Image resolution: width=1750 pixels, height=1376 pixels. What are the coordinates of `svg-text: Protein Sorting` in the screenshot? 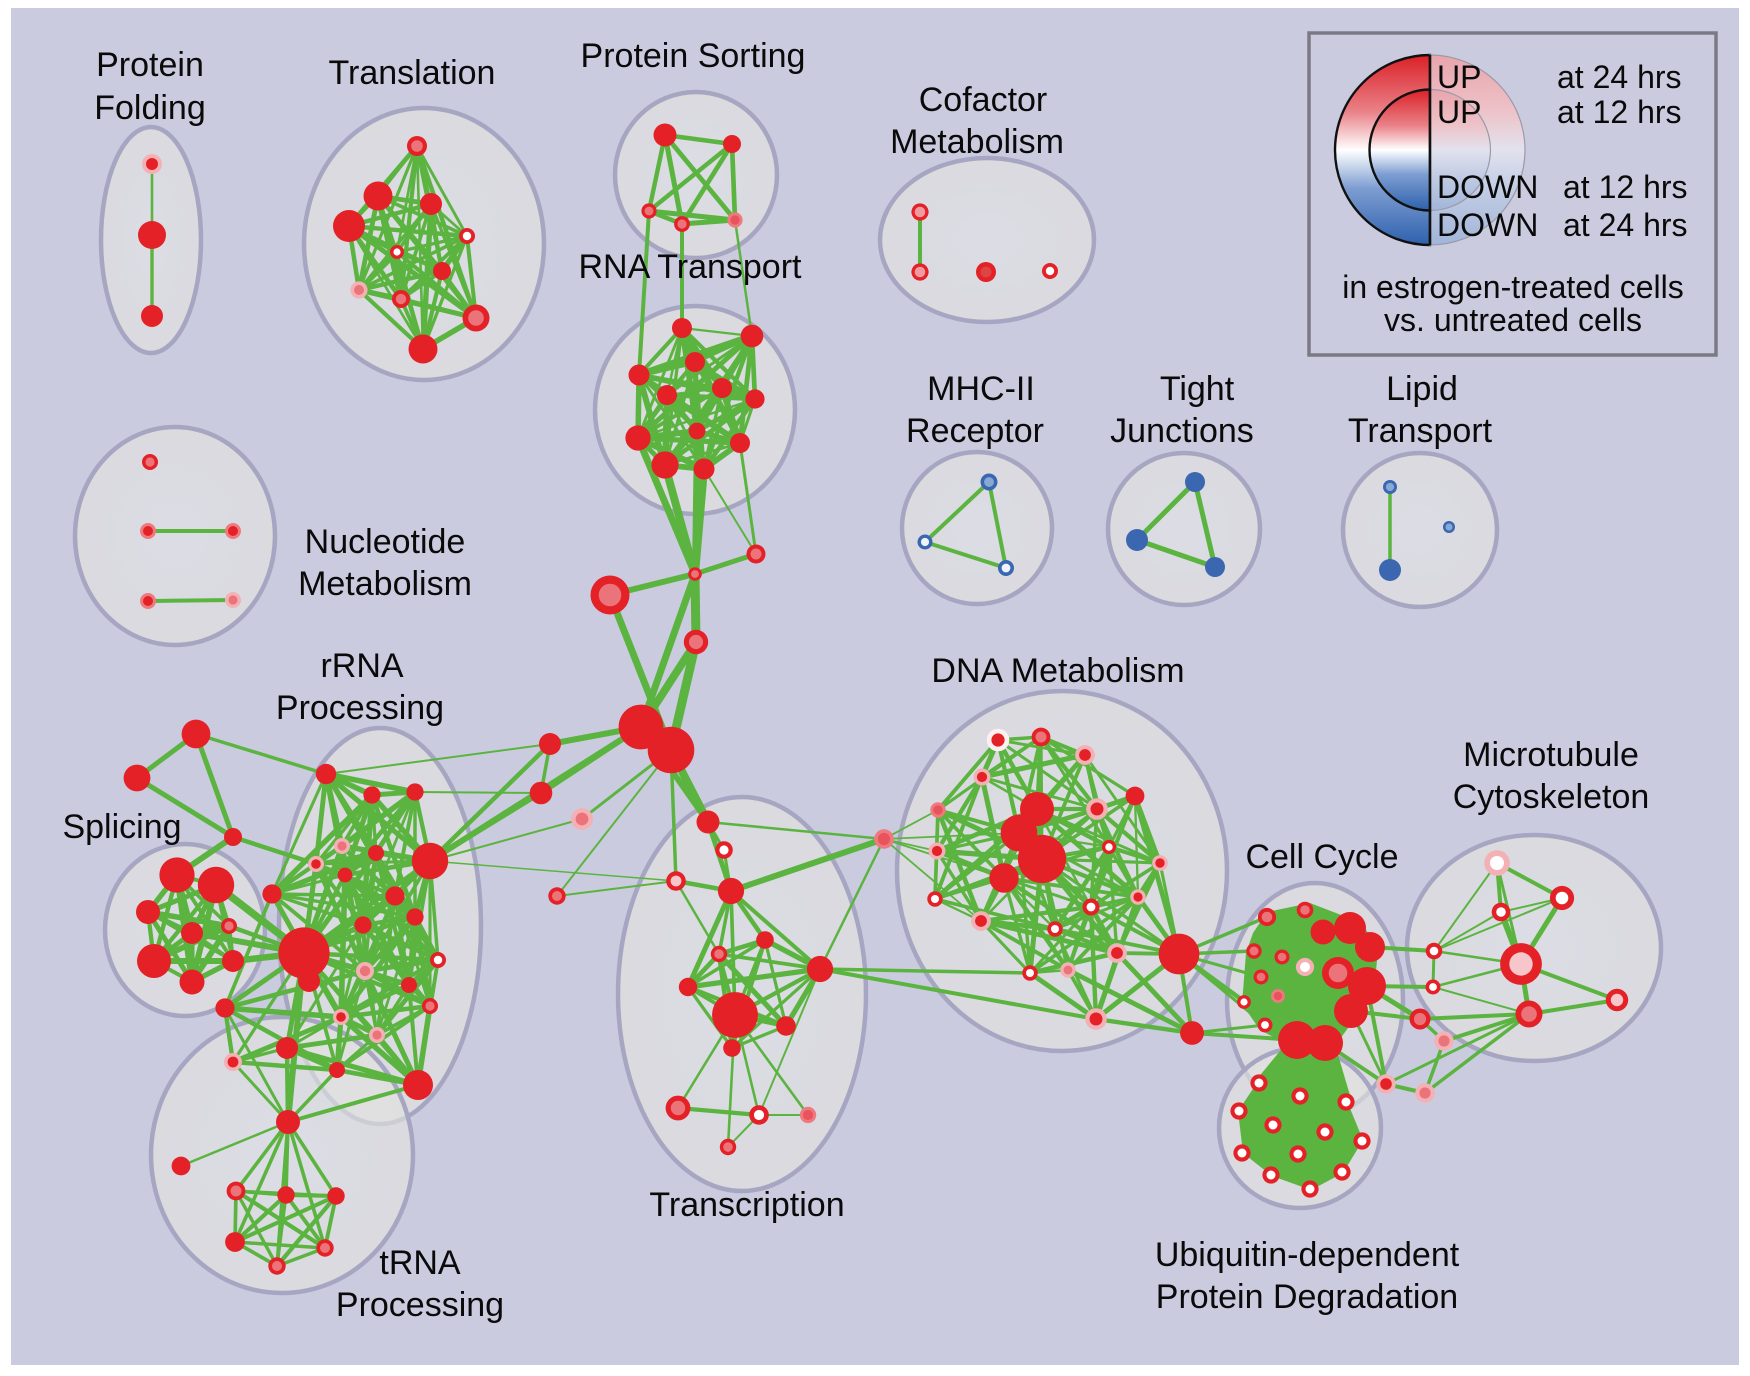 It's located at (693, 56).